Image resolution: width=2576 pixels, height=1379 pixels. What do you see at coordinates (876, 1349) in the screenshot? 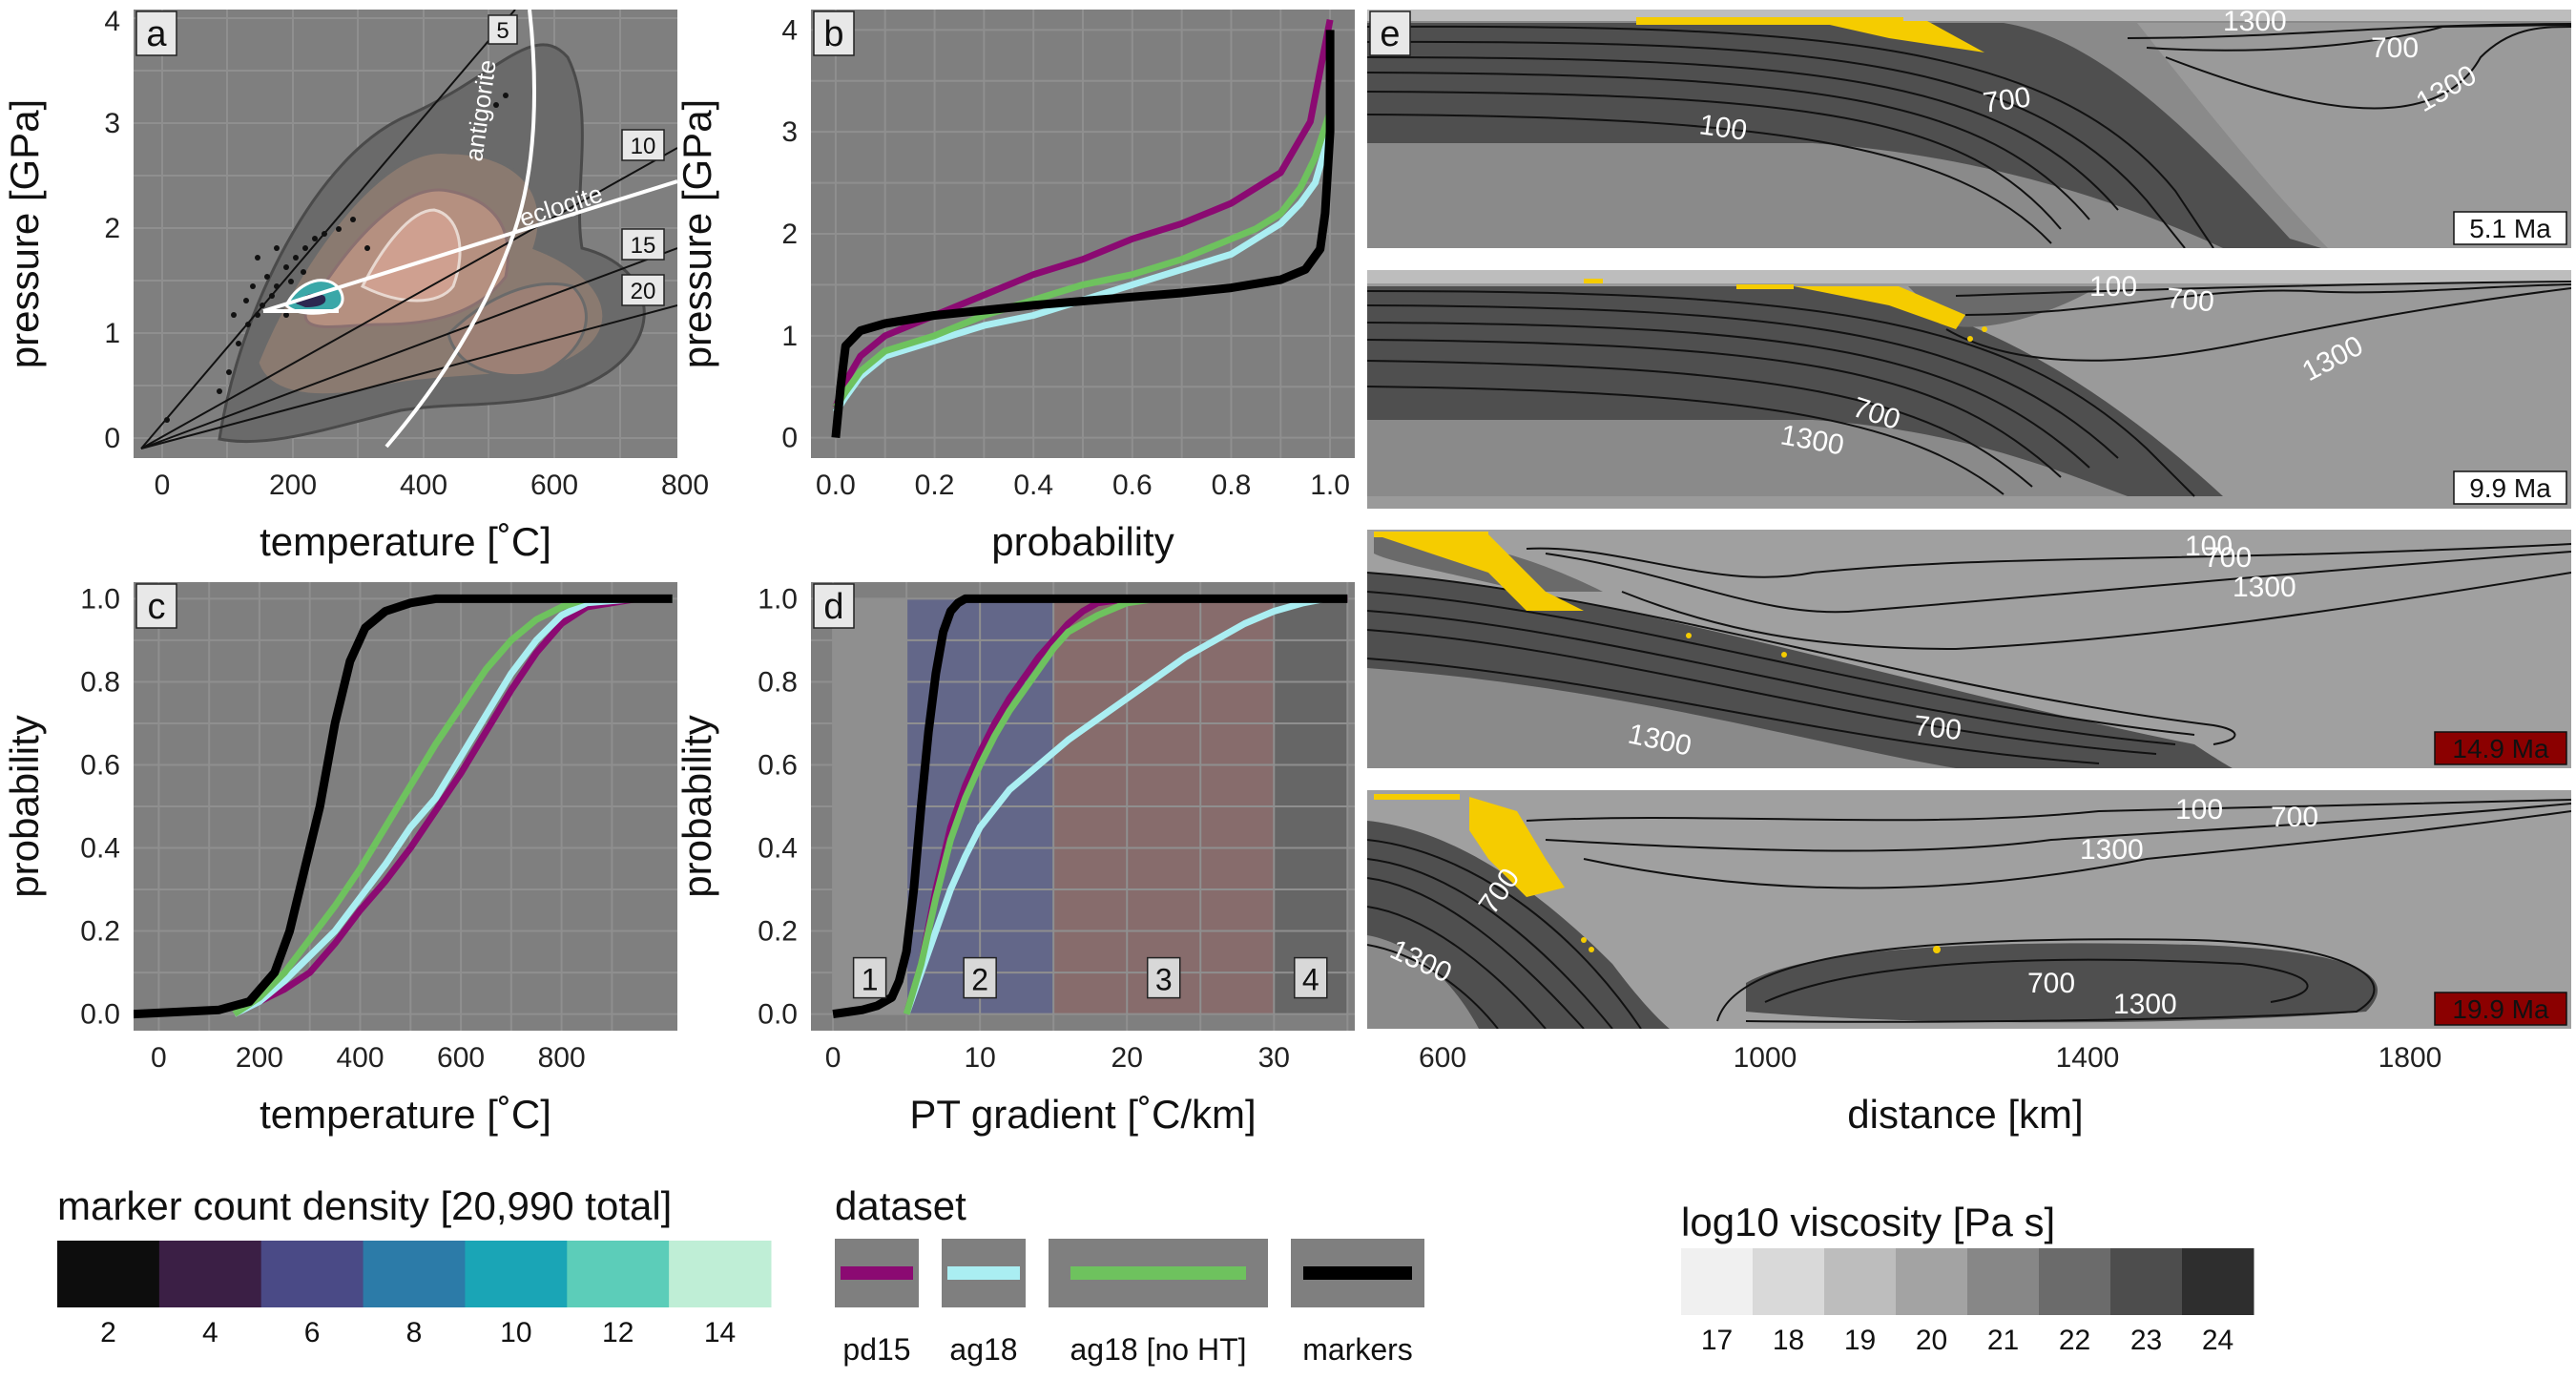
I see `svg-text: pd15` at bounding box center [876, 1349].